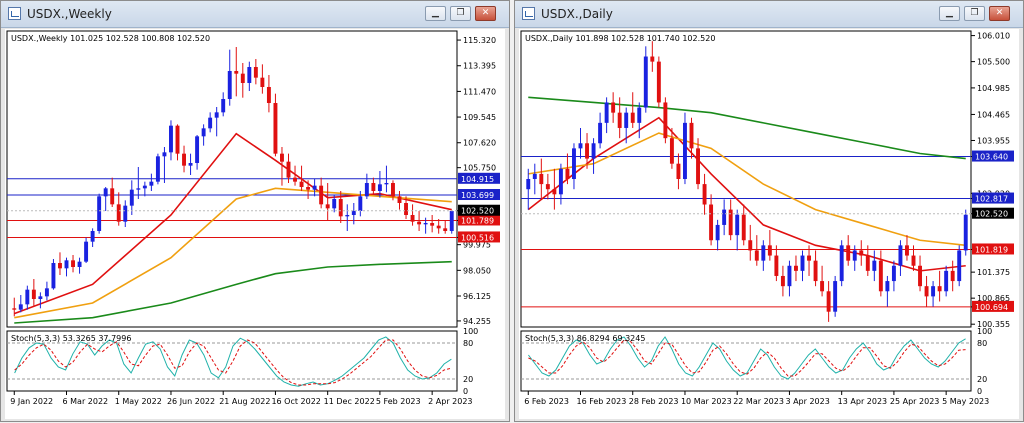 This screenshot has width=1024, height=423. Describe the element at coordinates (991, 307) in the screenshot. I see `level-label: 100.694` at that location.